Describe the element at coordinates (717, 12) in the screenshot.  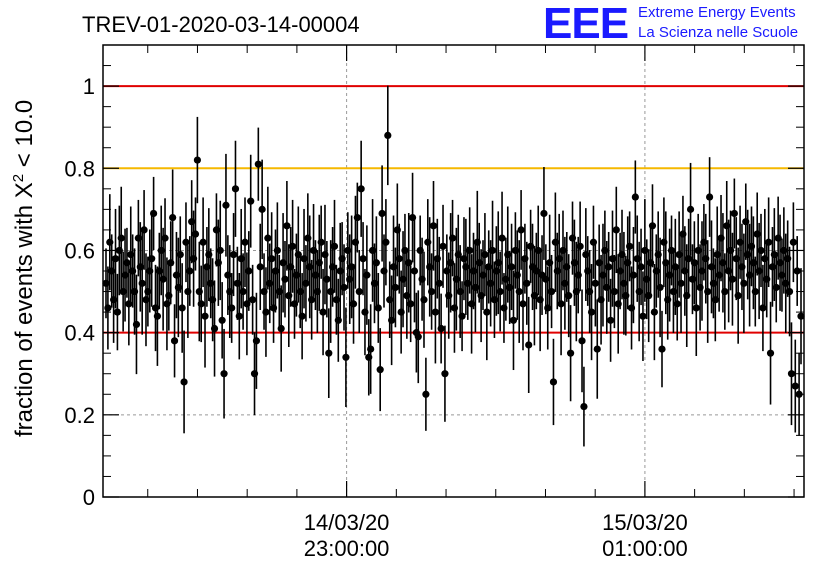
I see `logo-subtitle-1: Extreme Energy Events` at that location.